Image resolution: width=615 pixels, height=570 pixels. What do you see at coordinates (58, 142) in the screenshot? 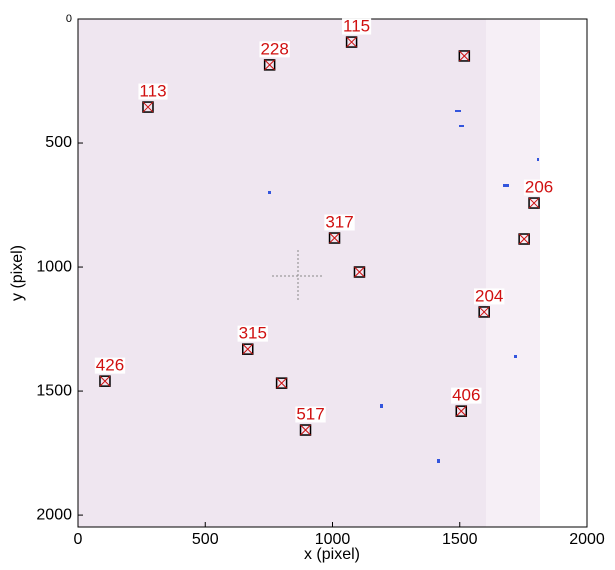
I see `y-tick-label: 500` at bounding box center [58, 142].